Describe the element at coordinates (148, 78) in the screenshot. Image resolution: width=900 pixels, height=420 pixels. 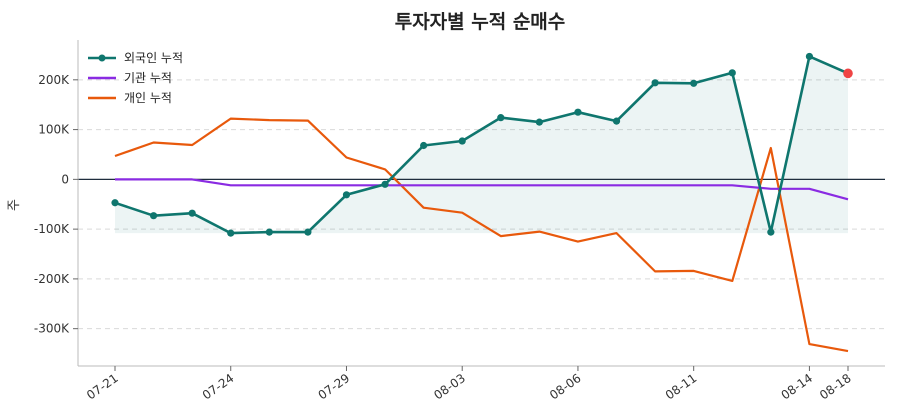
I see `legend-label: 기관 누적` at that location.